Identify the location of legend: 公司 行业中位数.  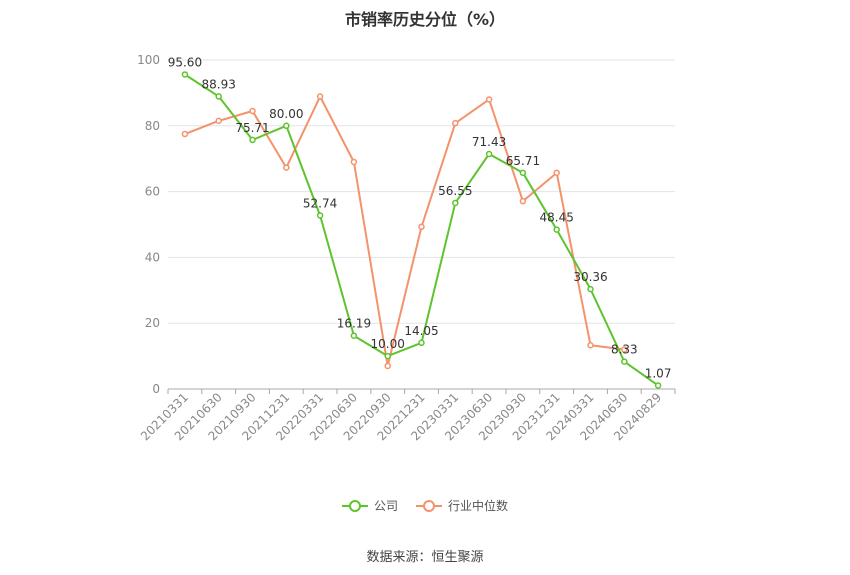
(425, 505).